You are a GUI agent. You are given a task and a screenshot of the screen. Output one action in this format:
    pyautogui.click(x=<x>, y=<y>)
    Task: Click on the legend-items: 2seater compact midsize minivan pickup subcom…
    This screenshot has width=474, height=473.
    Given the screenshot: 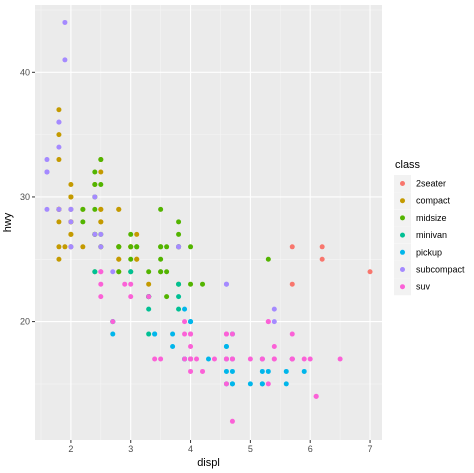 What is the action you would take?
    pyautogui.click(x=429, y=235)
    